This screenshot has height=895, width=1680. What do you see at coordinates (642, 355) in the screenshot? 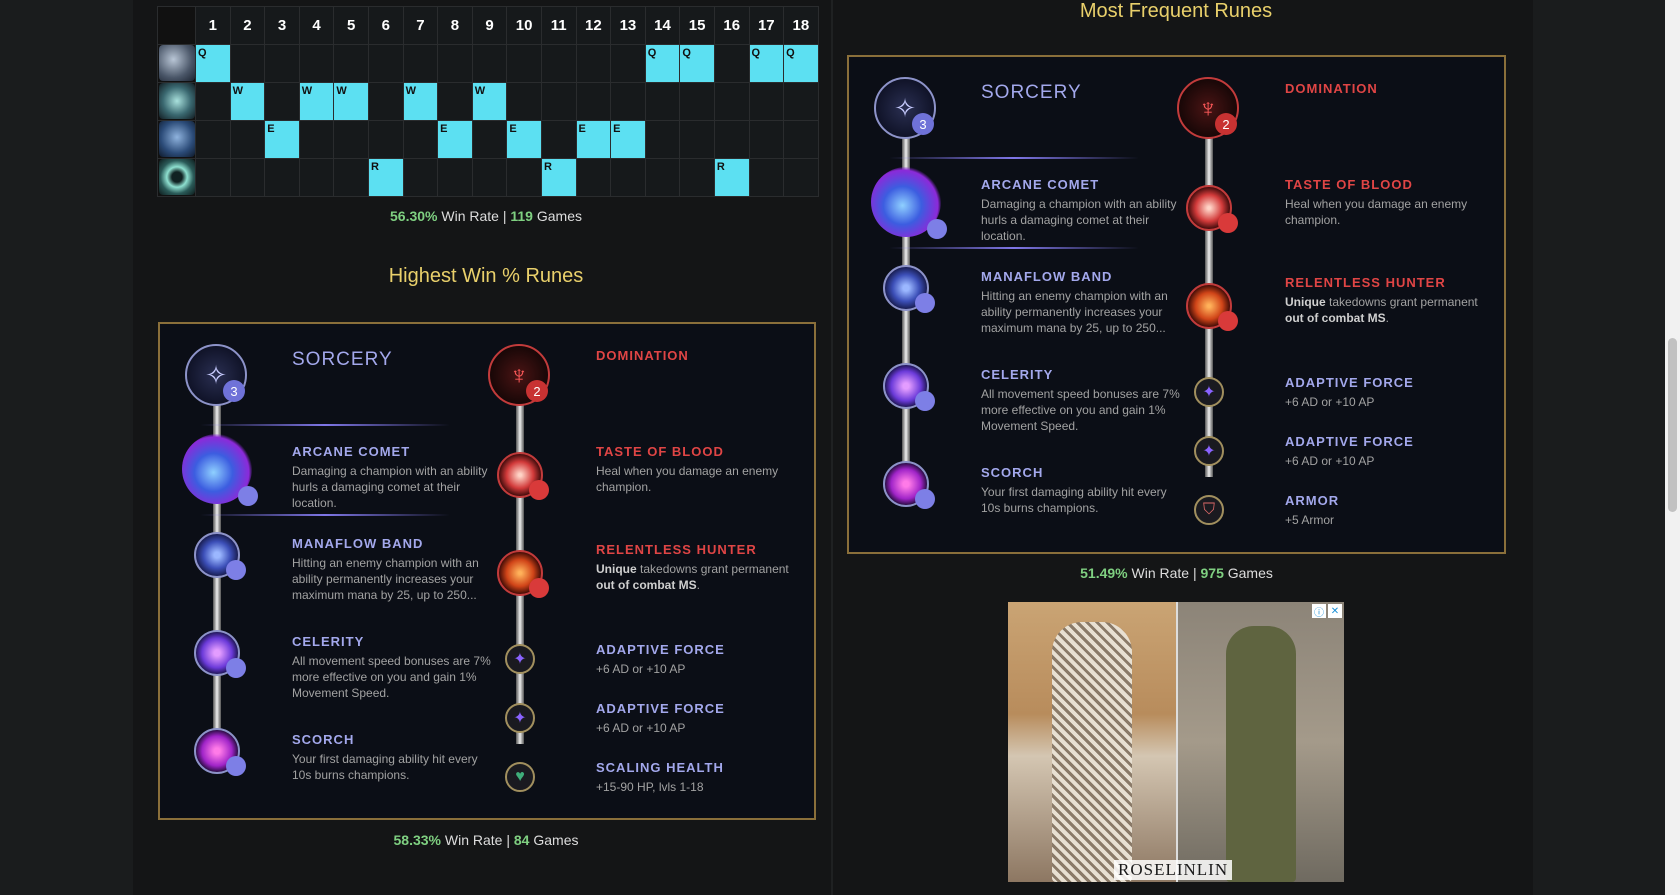
I see `secondary-tree-name: DOMINATION` at bounding box center [642, 355].